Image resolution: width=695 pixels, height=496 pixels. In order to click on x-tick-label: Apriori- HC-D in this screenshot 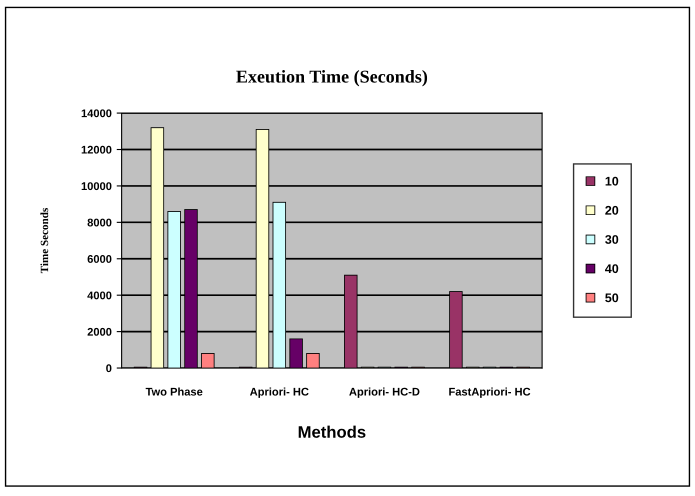, I will do `click(384, 392)`.